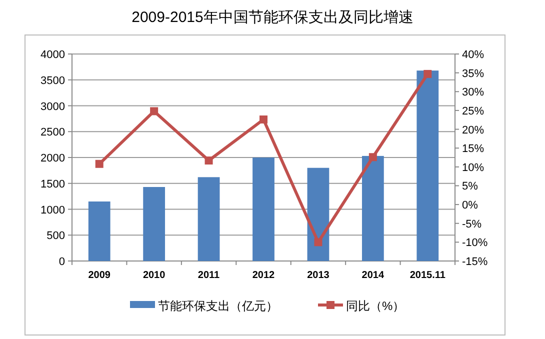 The height and width of the screenshot is (339, 545). I want to click on y2-tick-label: -5%, so click(472, 224).